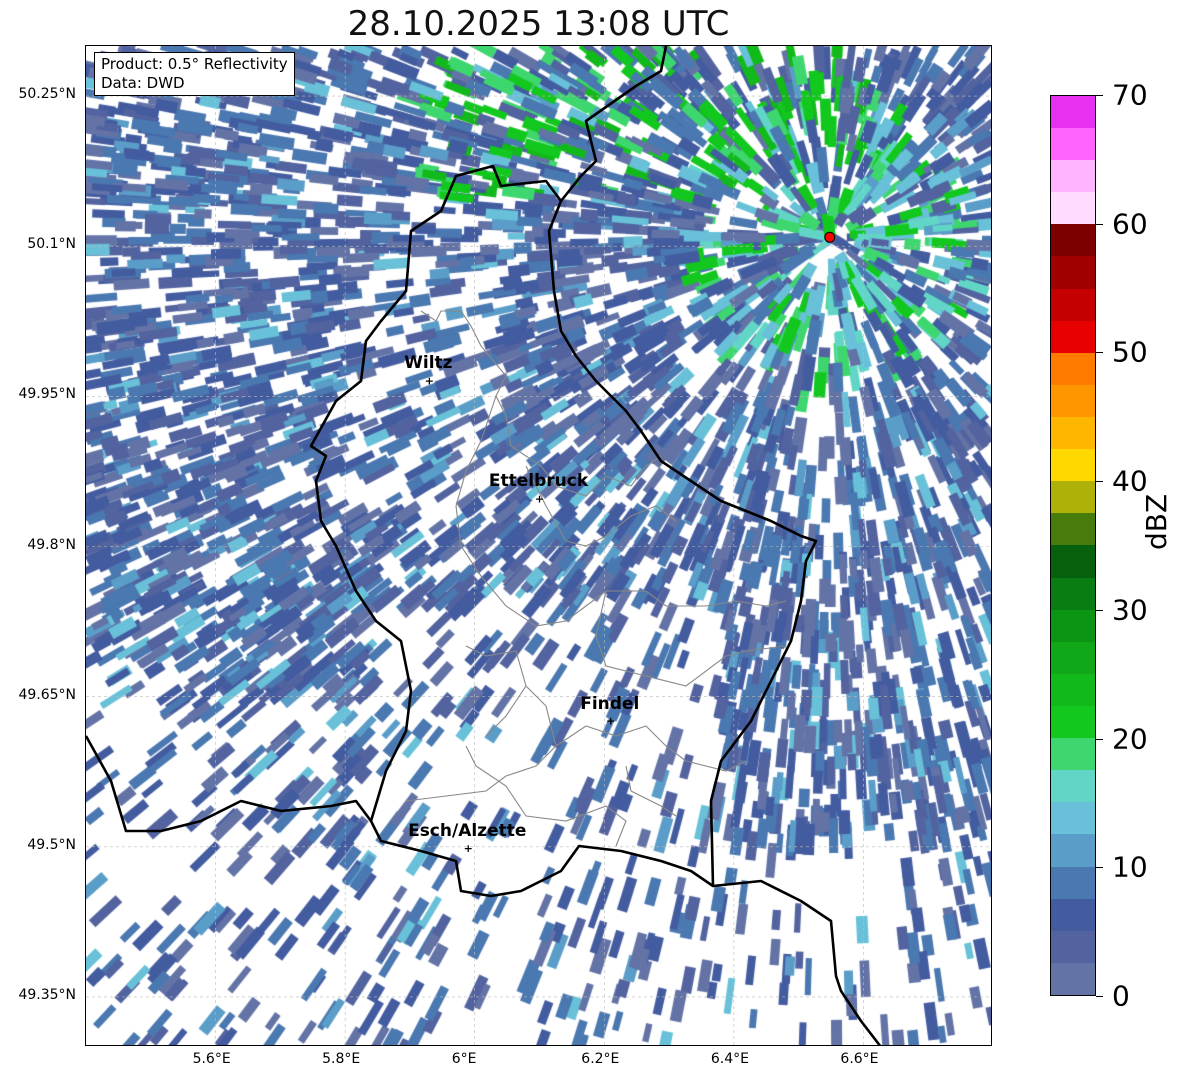  I want to click on colorbar-tick-label: 30, so click(1130, 610).